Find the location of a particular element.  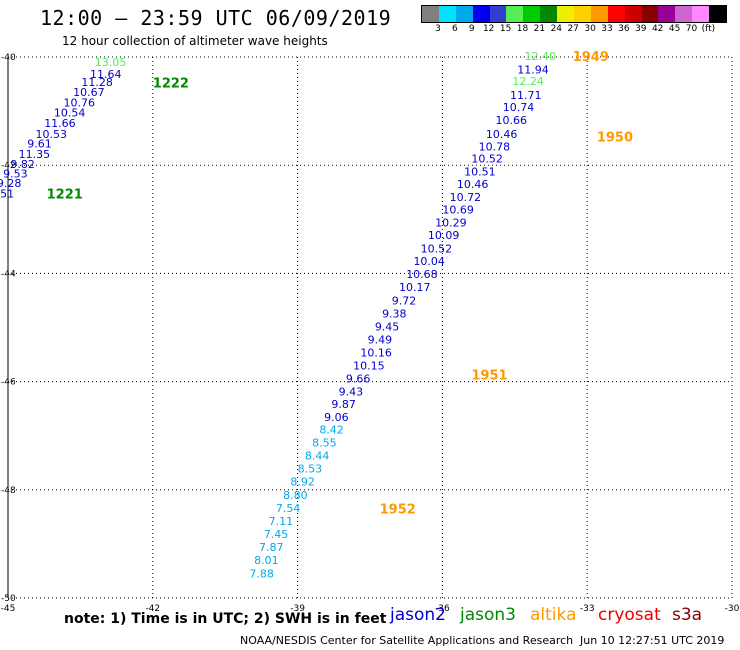

color-scale-label: 21 is located at coordinates (539, 29).